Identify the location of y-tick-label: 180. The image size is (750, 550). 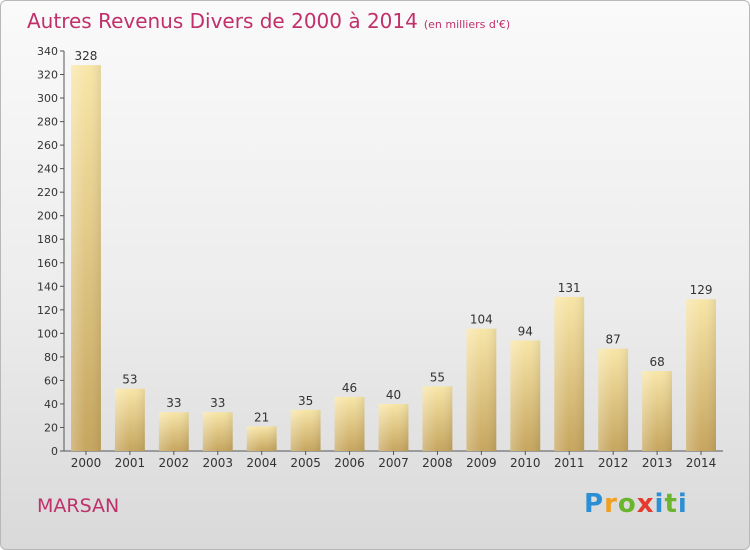
(47, 239).